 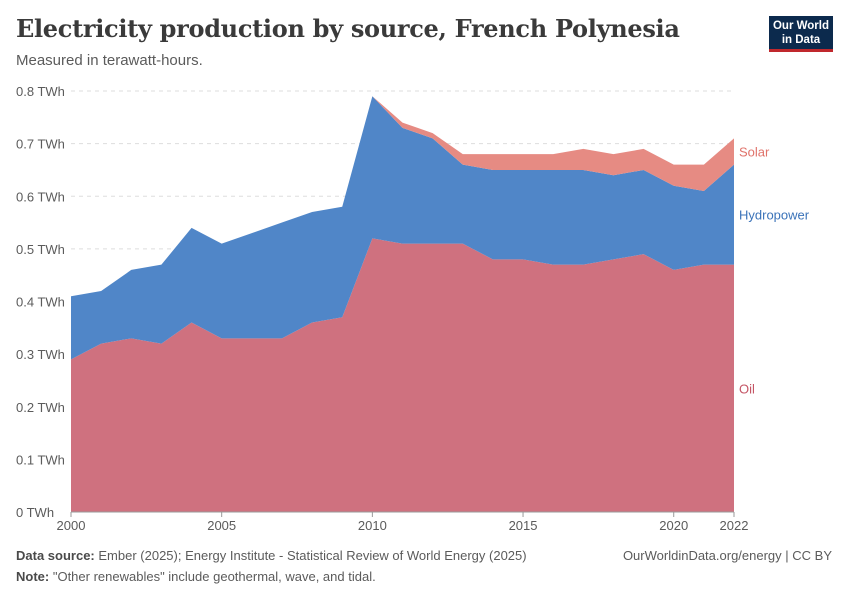 What do you see at coordinates (40, 196) in the screenshot?
I see `y-tick-label: 0.6 TWh` at bounding box center [40, 196].